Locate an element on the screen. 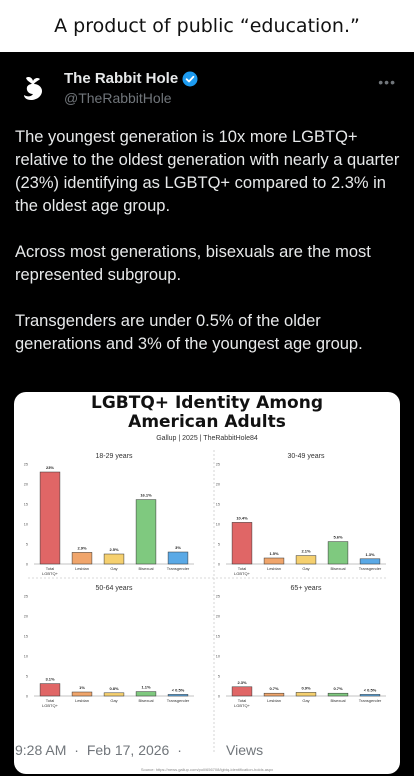 Image resolution: width=414 pixels, height=776 pixels. avatar is located at coordinates (33, 89).